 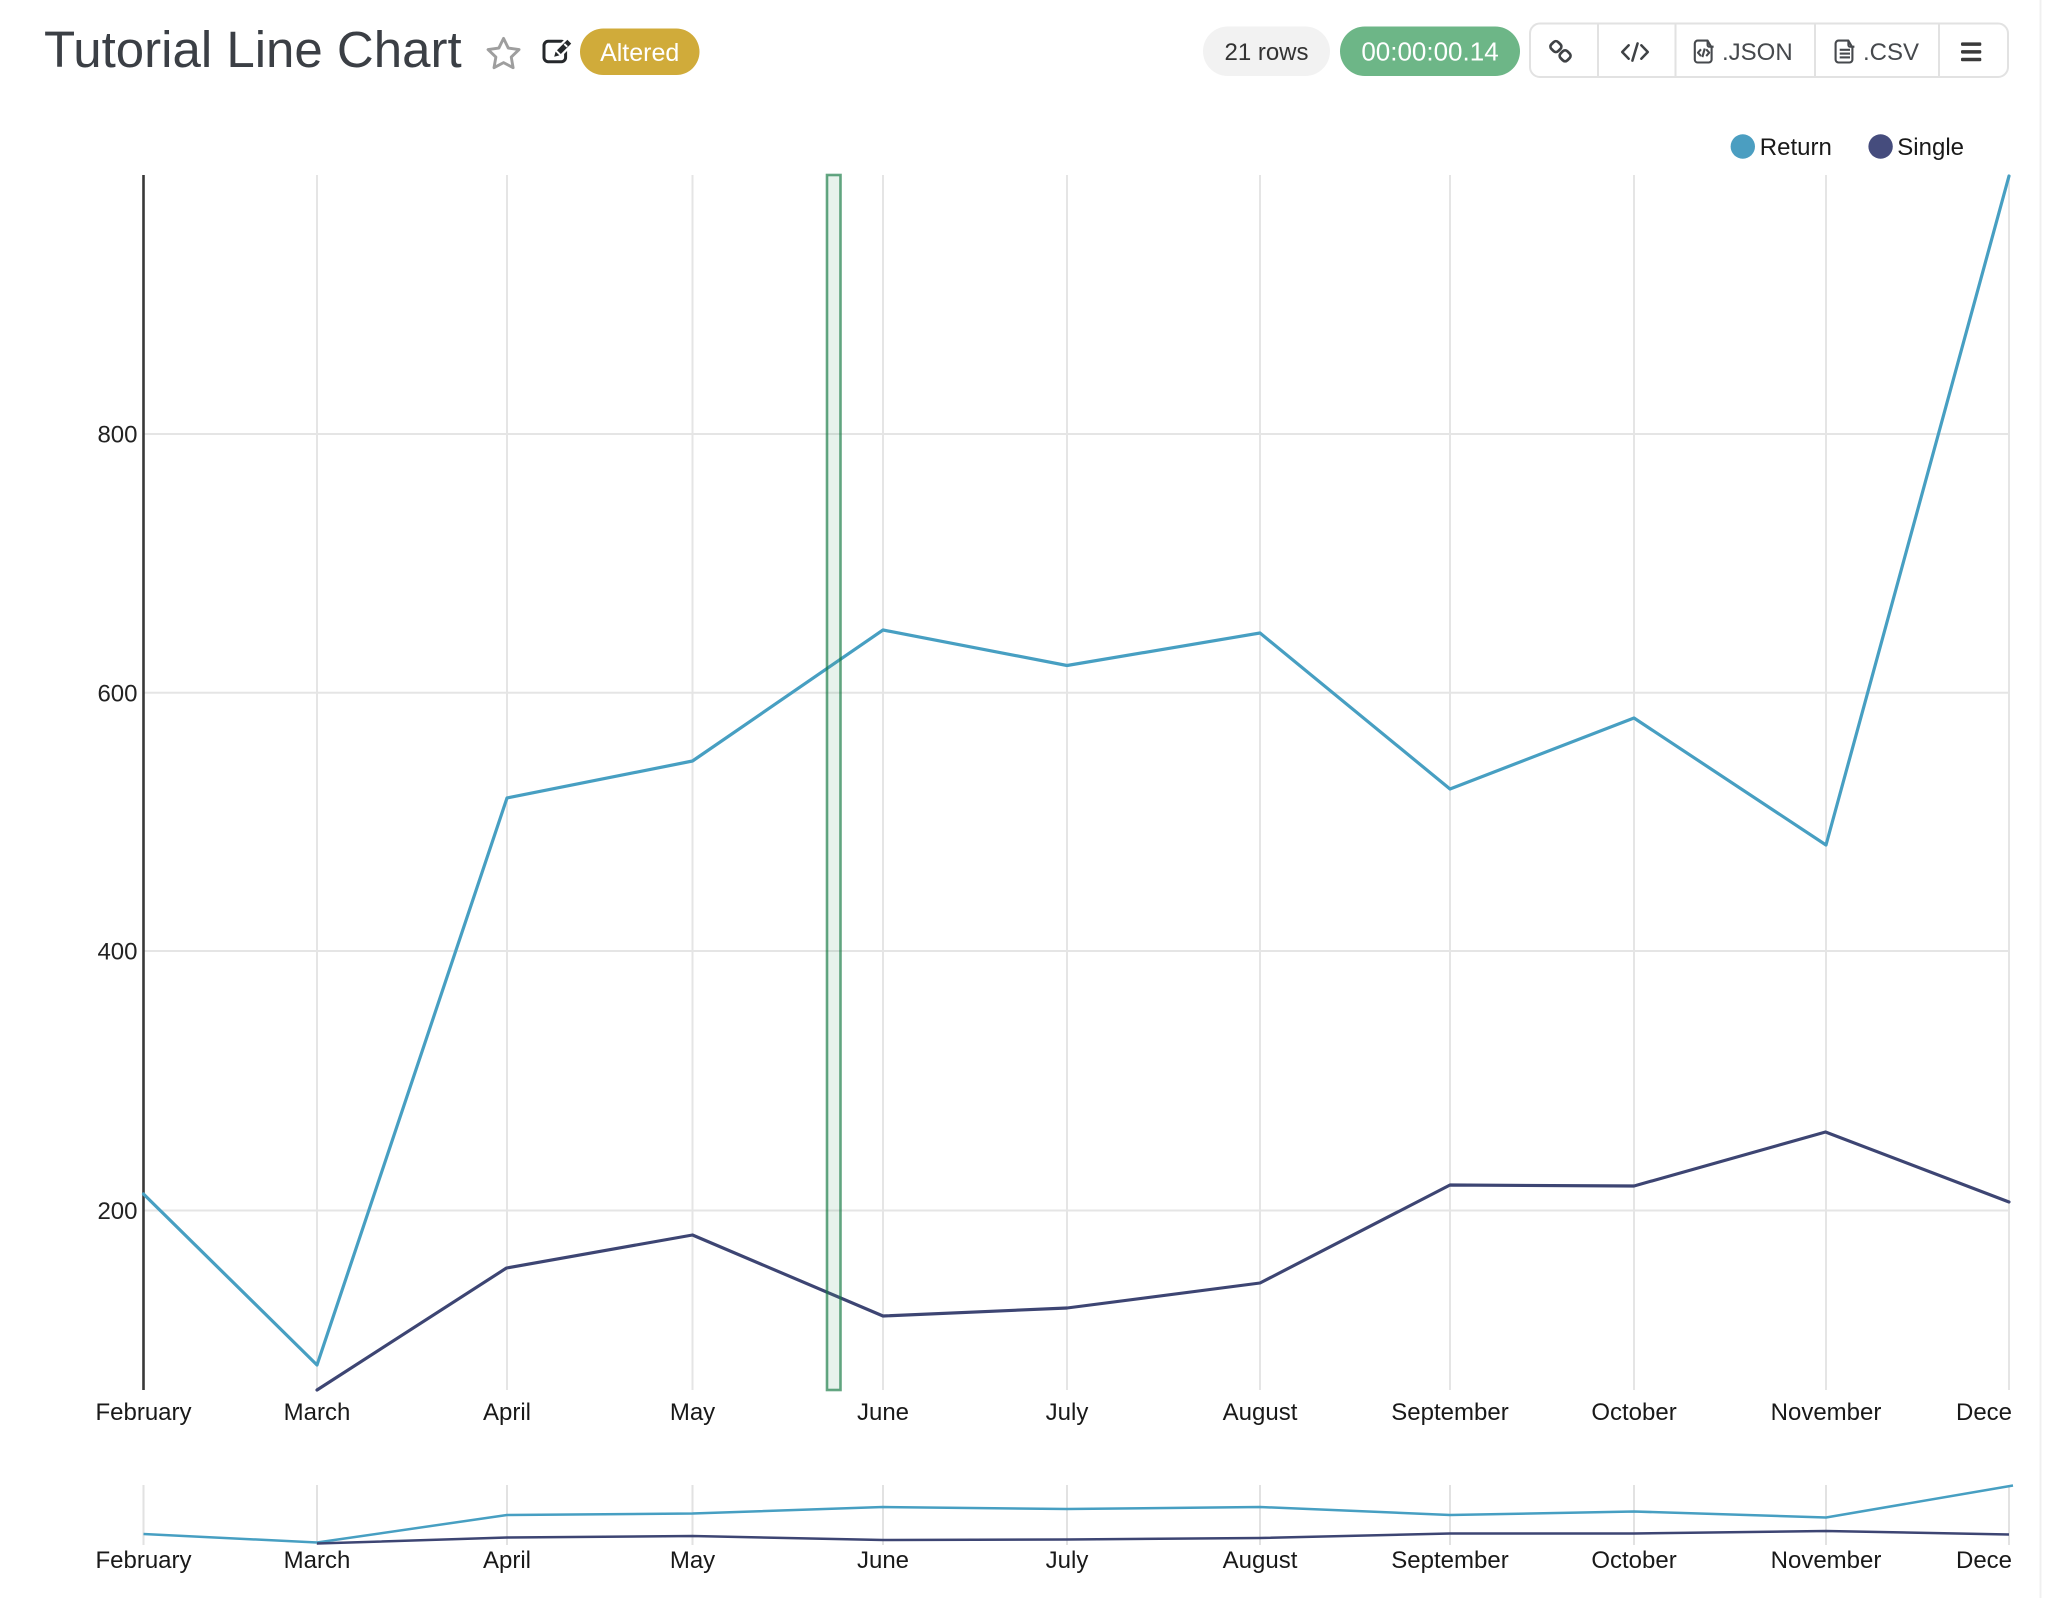 What do you see at coordinates (1891, 52) in the screenshot?
I see `svg-text: .CSV` at bounding box center [1891, 52].